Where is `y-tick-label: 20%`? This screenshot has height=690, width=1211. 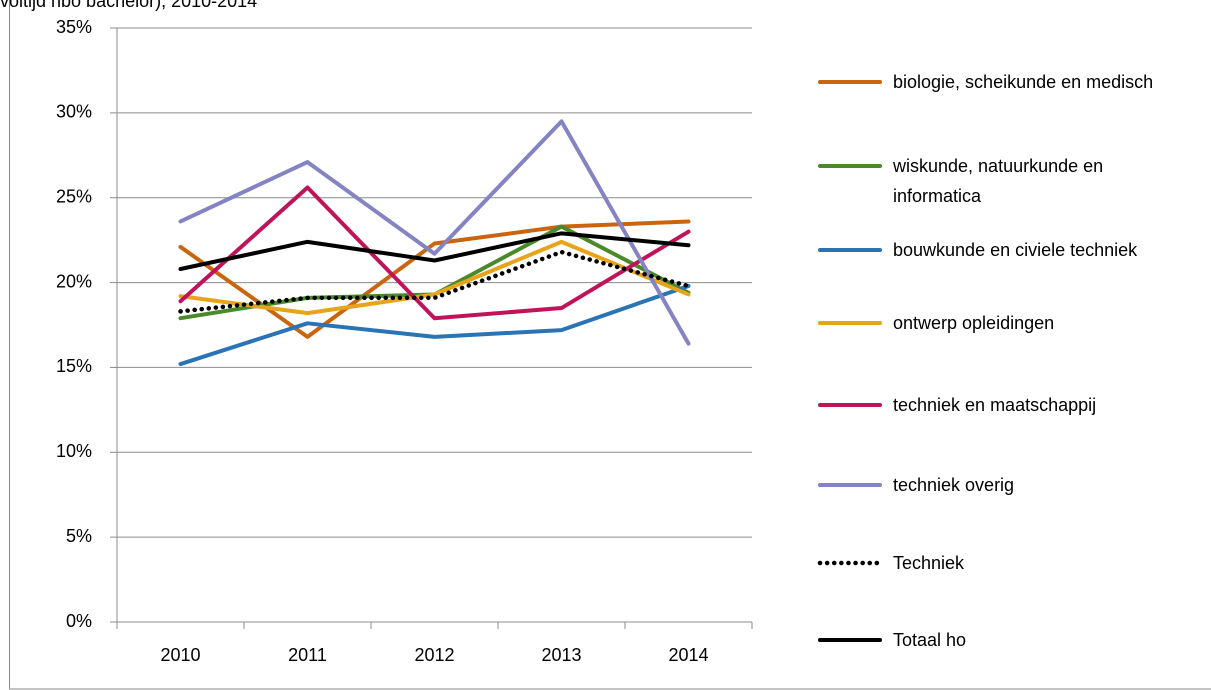
y-tick-label: 20% is located at coordinates (74, 281).